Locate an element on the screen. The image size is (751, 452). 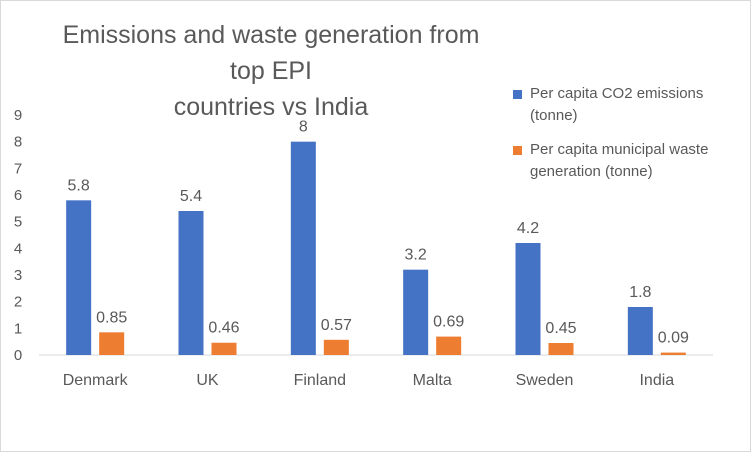
data-label-co2: 4.2 is located at coordinates (528, 228).